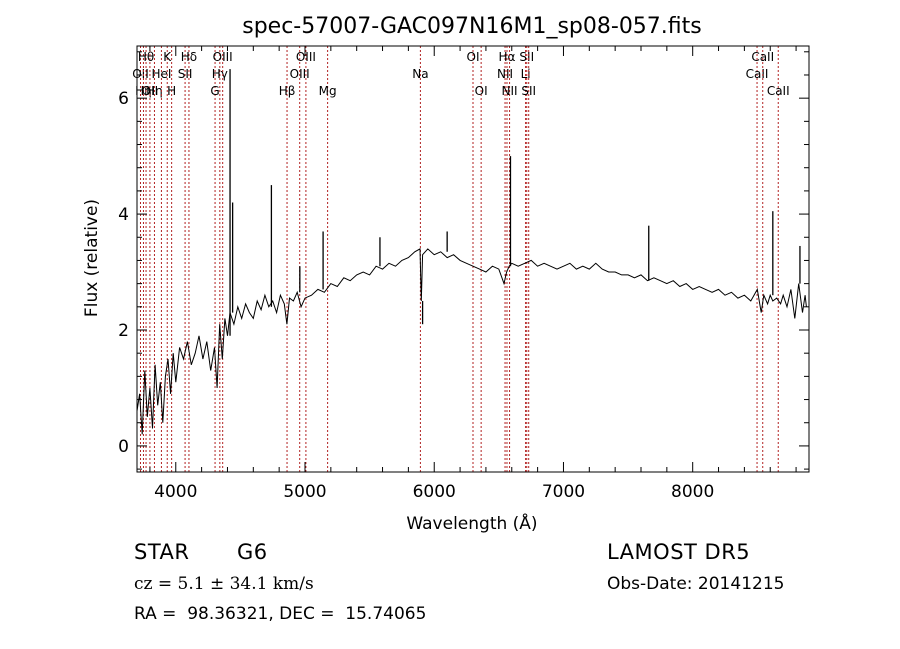 The height and width of the screenshot is (649, 900). Describe the element at coordinates (175, 492) in the screenshot. I see `x-tick-label: 4000` at that location.